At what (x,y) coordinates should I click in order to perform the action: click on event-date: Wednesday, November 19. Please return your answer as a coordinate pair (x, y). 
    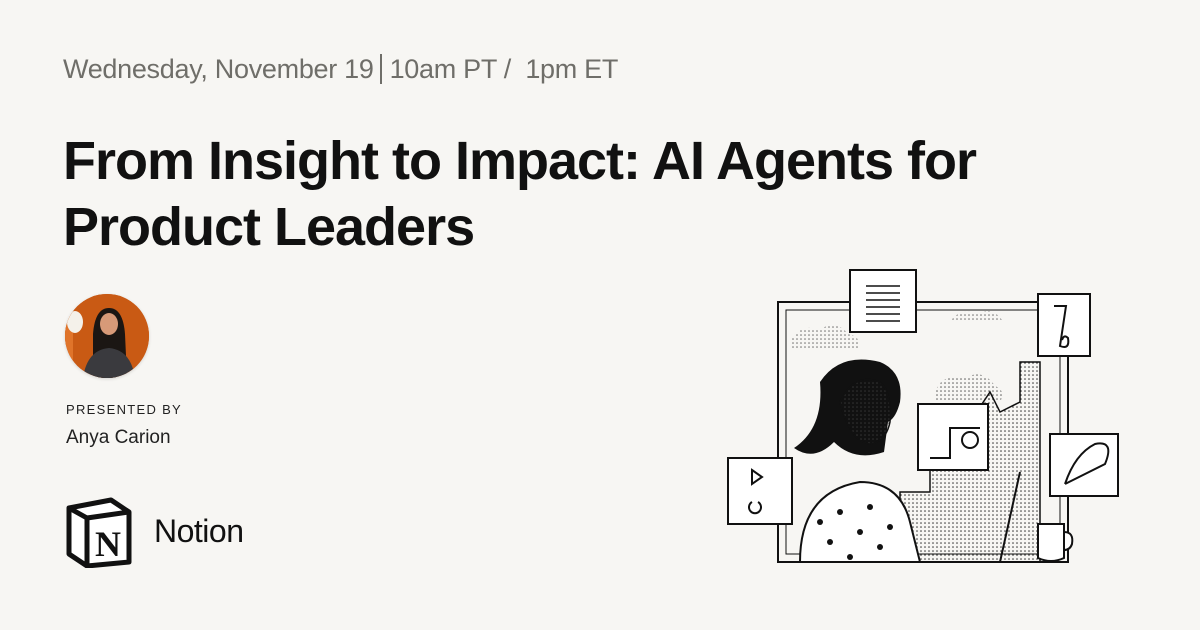
    Looking at the image, I should click on (218, 69).